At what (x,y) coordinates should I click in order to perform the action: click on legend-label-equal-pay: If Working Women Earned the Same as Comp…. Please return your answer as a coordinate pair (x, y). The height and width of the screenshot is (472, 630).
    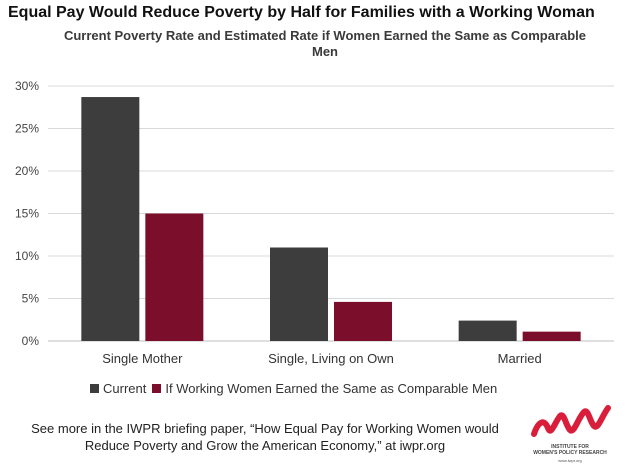
    Looking at the image, I should click on (331, 388).